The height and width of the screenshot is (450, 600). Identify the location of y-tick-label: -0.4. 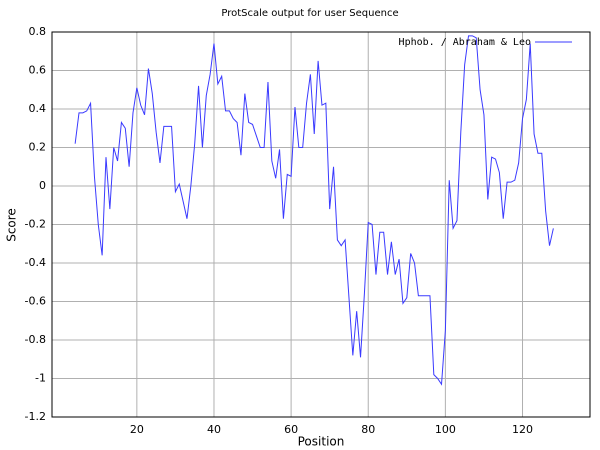
(35, 262).